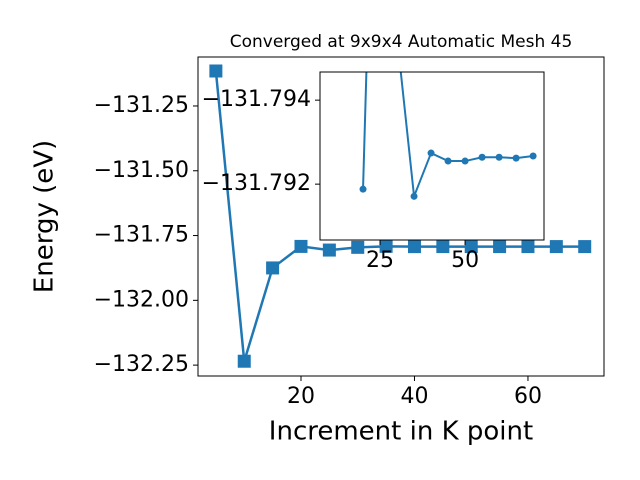 This screenshot has width=640, height=480. What do you see at coordinates (141, 235) in the screenshot?
I see `y-tick-label: −131.75` at bounding box center [141, 235].